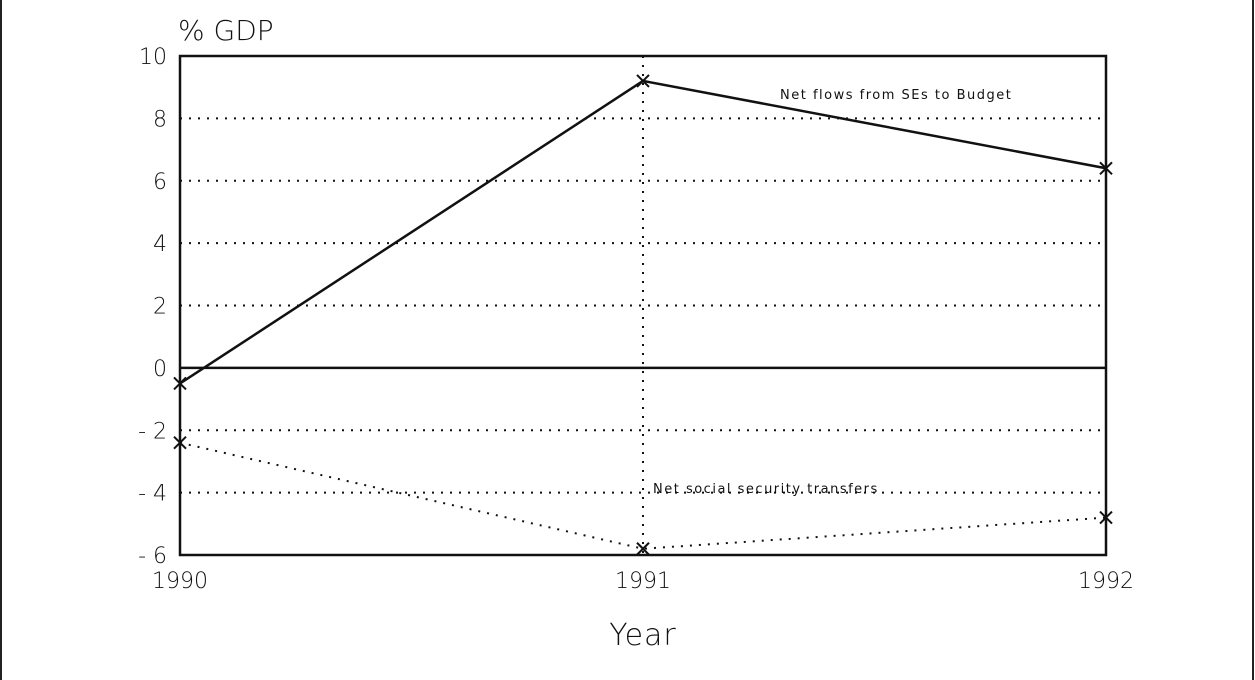 The width and height of the screenshot is (1255, 680). I want to click on y-tick-label: 10, so click(153, 57).